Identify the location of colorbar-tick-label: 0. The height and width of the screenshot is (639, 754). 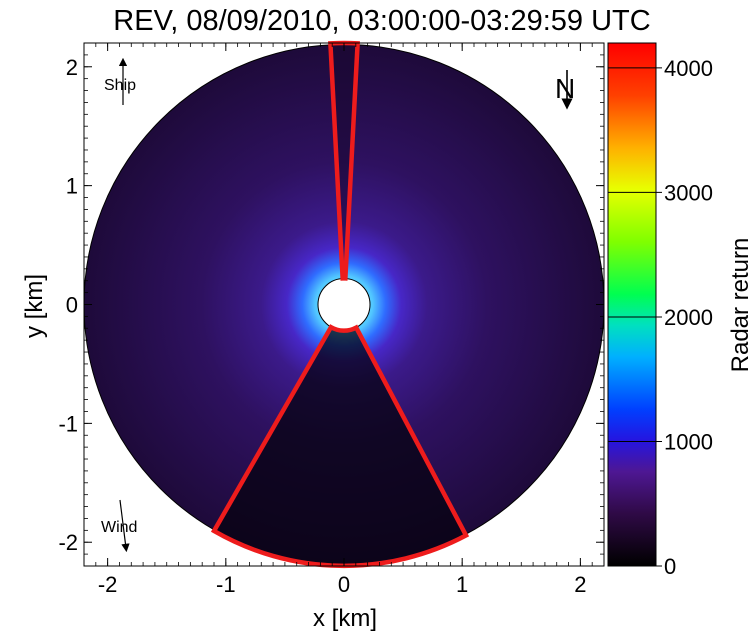
(670, 566).